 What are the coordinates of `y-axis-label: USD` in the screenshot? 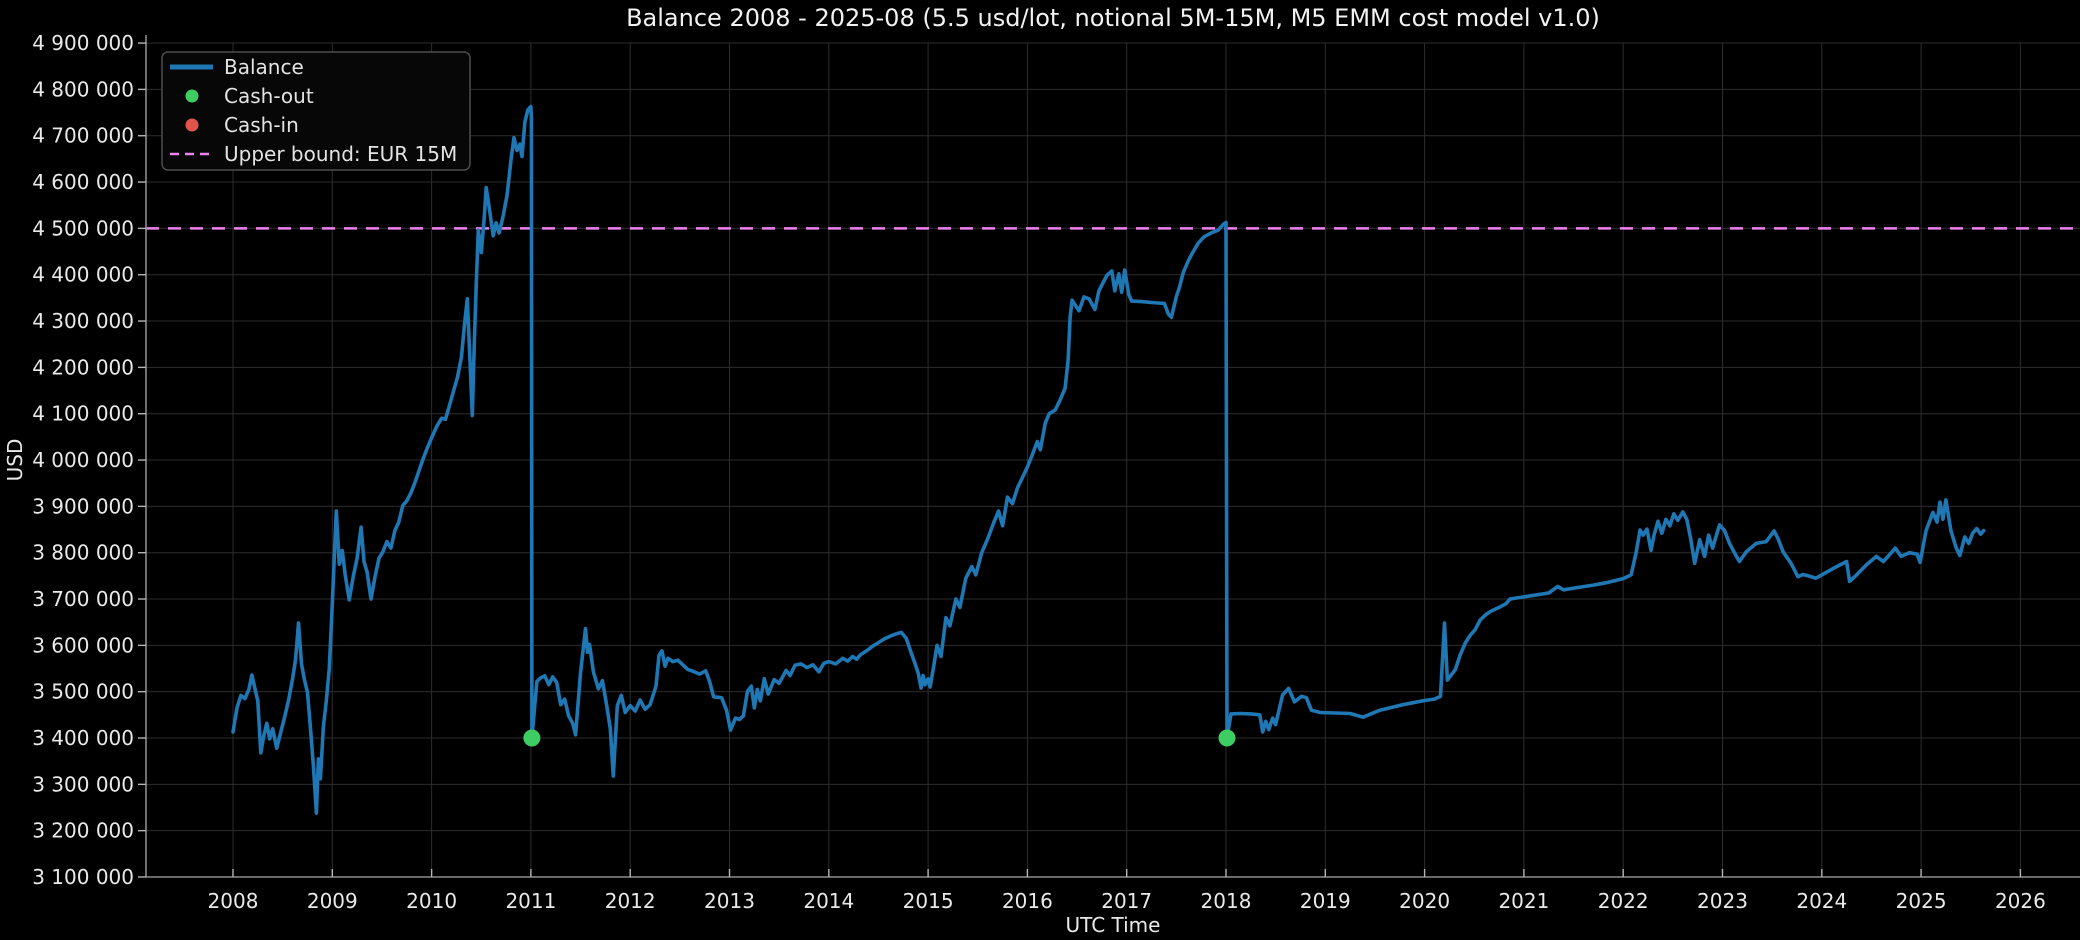 It's located at (15, 460).